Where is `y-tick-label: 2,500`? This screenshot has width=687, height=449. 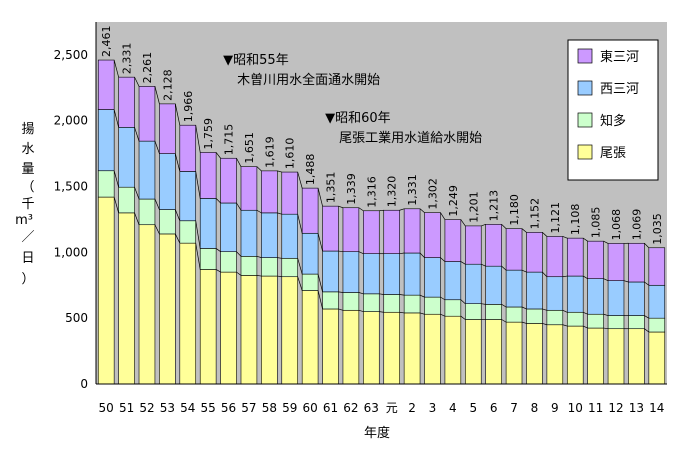 y-tick-label: 2,500 is located at coordinates (71, 55).